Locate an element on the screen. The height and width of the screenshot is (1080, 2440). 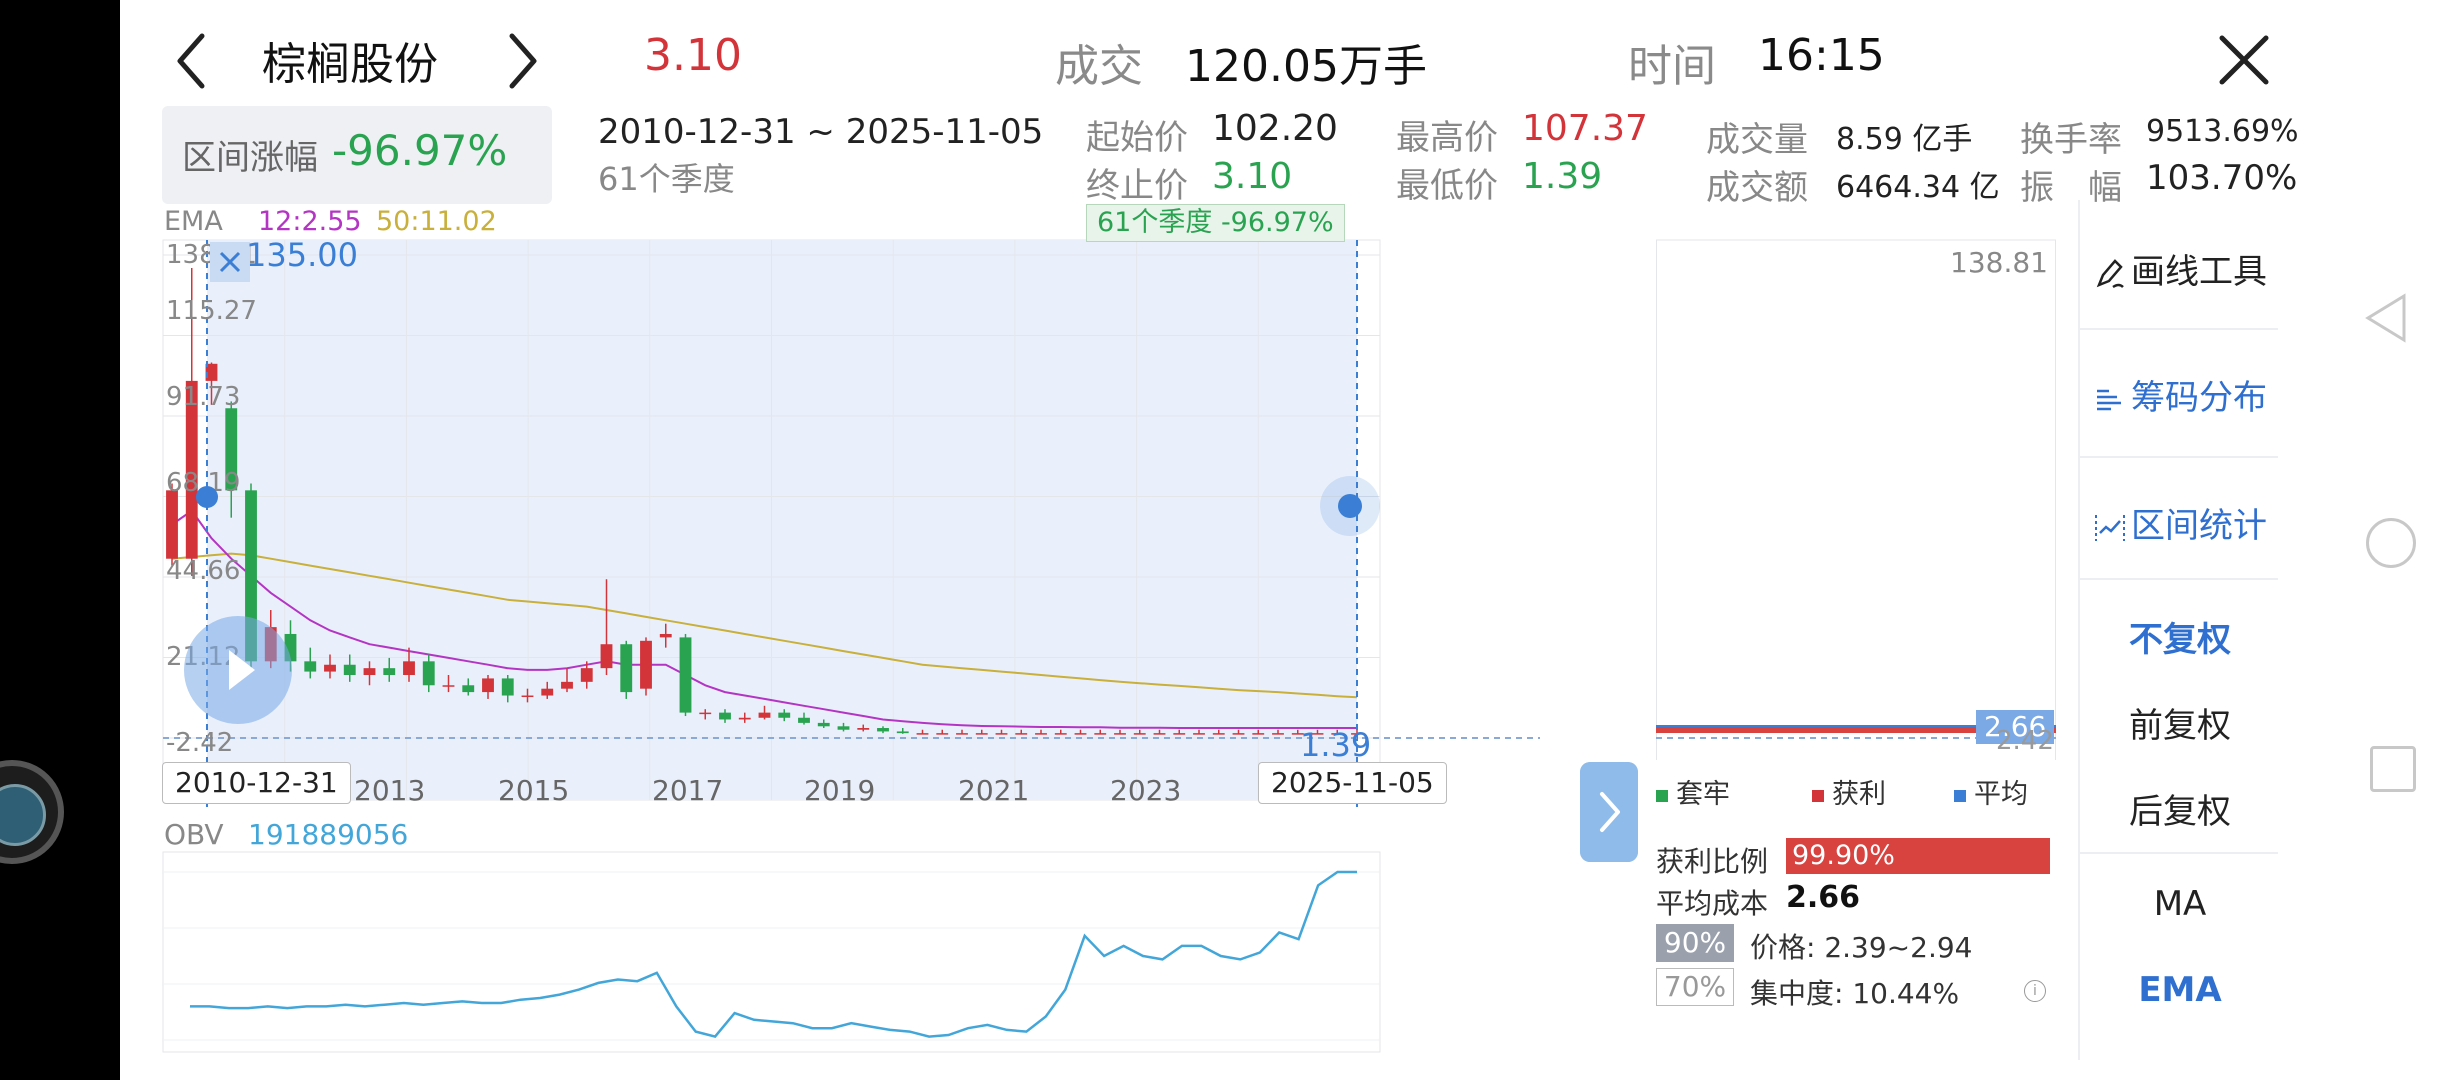
x-tick: 2023 is located at coordinates (1146, 790).